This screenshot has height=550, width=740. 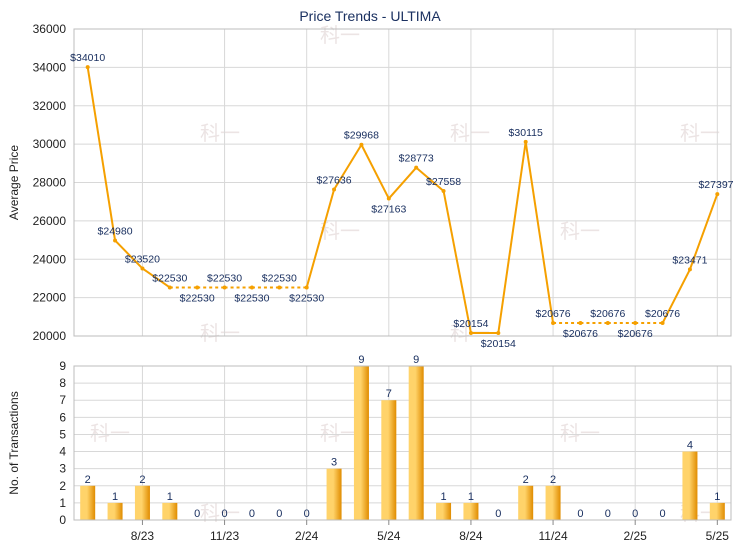 What do you see at coordinates (62, 503) in the screenshot?
I see `transactions-y-tick-label: 1` at bounding box center [62, 503].